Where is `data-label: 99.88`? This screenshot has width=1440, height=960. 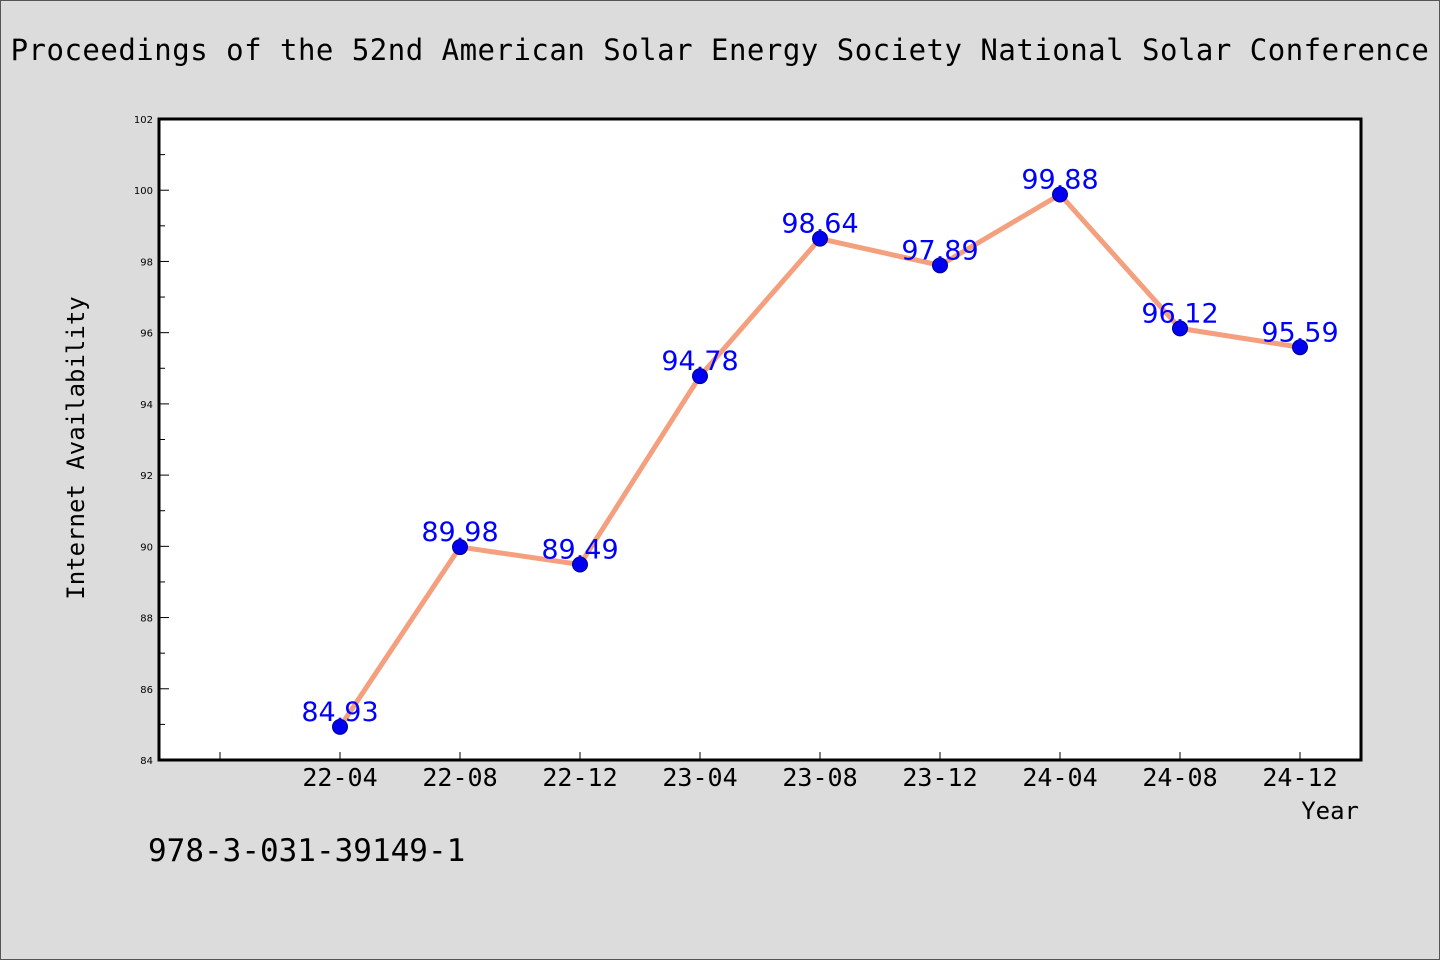
data-label: 99.88 is located at coordinates (1059, 179).